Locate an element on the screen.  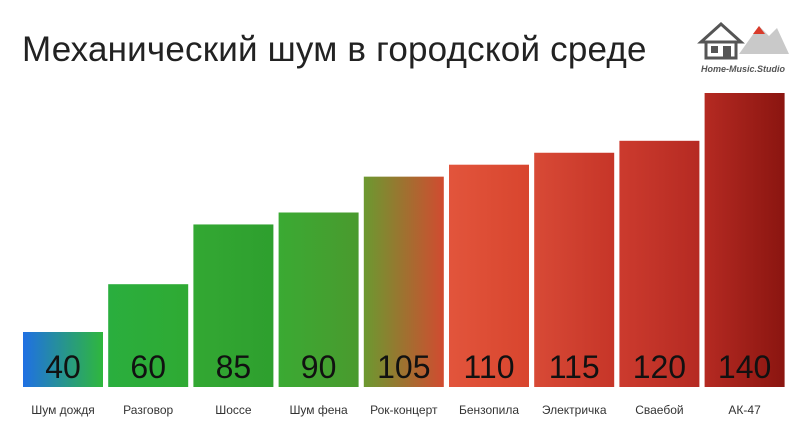
category-label: Разговор is located at coordinates (148, 410).